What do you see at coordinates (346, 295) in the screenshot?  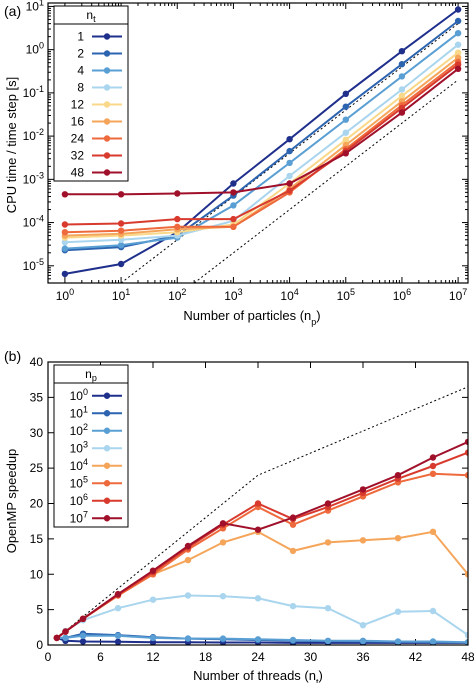 I see `x-tick-label: 10⁵` at bounding box center [346, 295].